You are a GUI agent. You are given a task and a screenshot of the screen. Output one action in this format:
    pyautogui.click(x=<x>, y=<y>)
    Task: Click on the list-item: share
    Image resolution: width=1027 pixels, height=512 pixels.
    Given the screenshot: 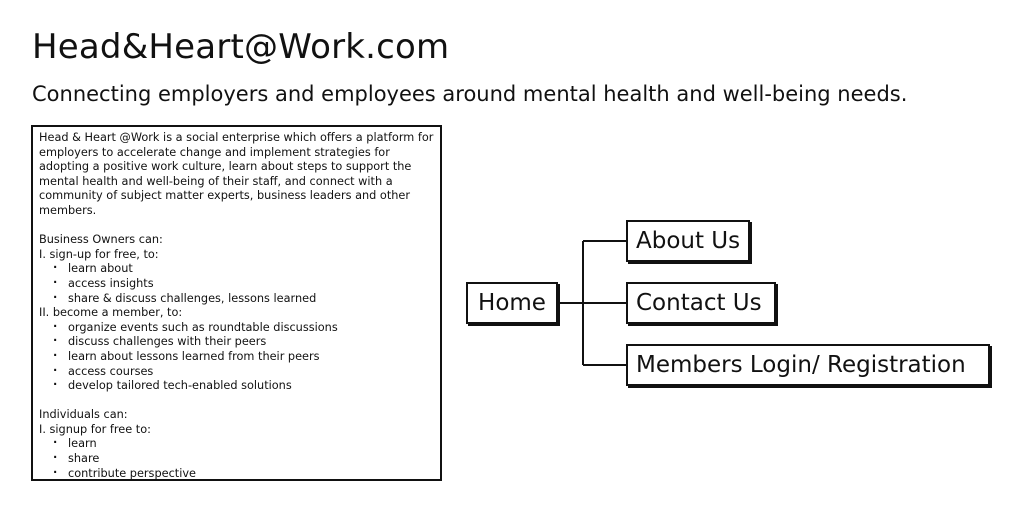 What is the action you would take?
    pyautogui.click(x=243, y=459)
    